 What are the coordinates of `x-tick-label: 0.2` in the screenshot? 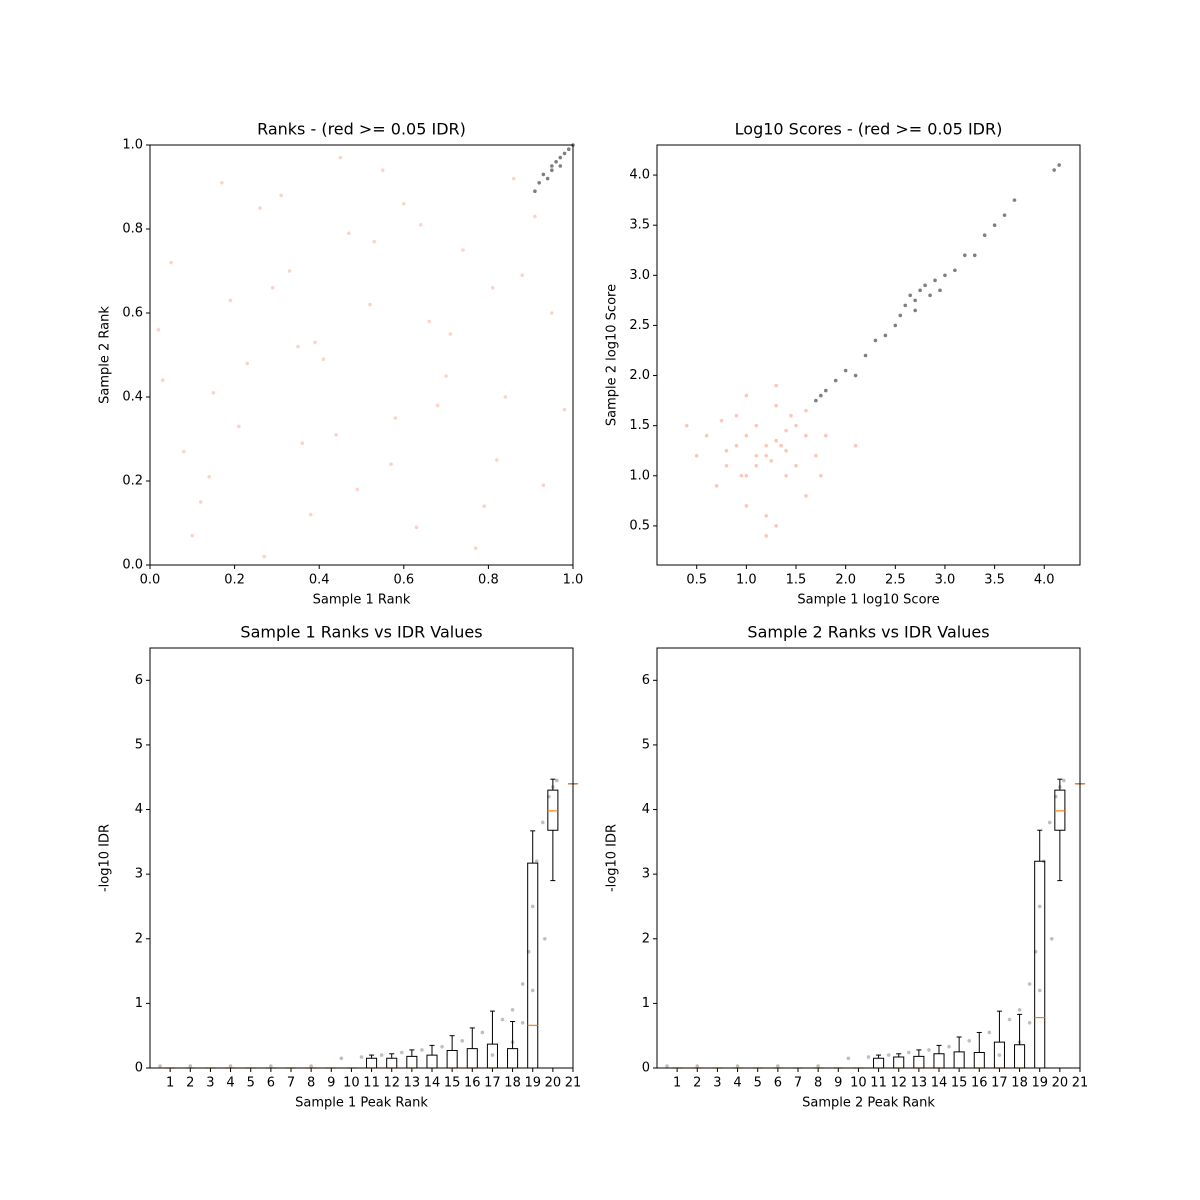 It's located at (234, 580).